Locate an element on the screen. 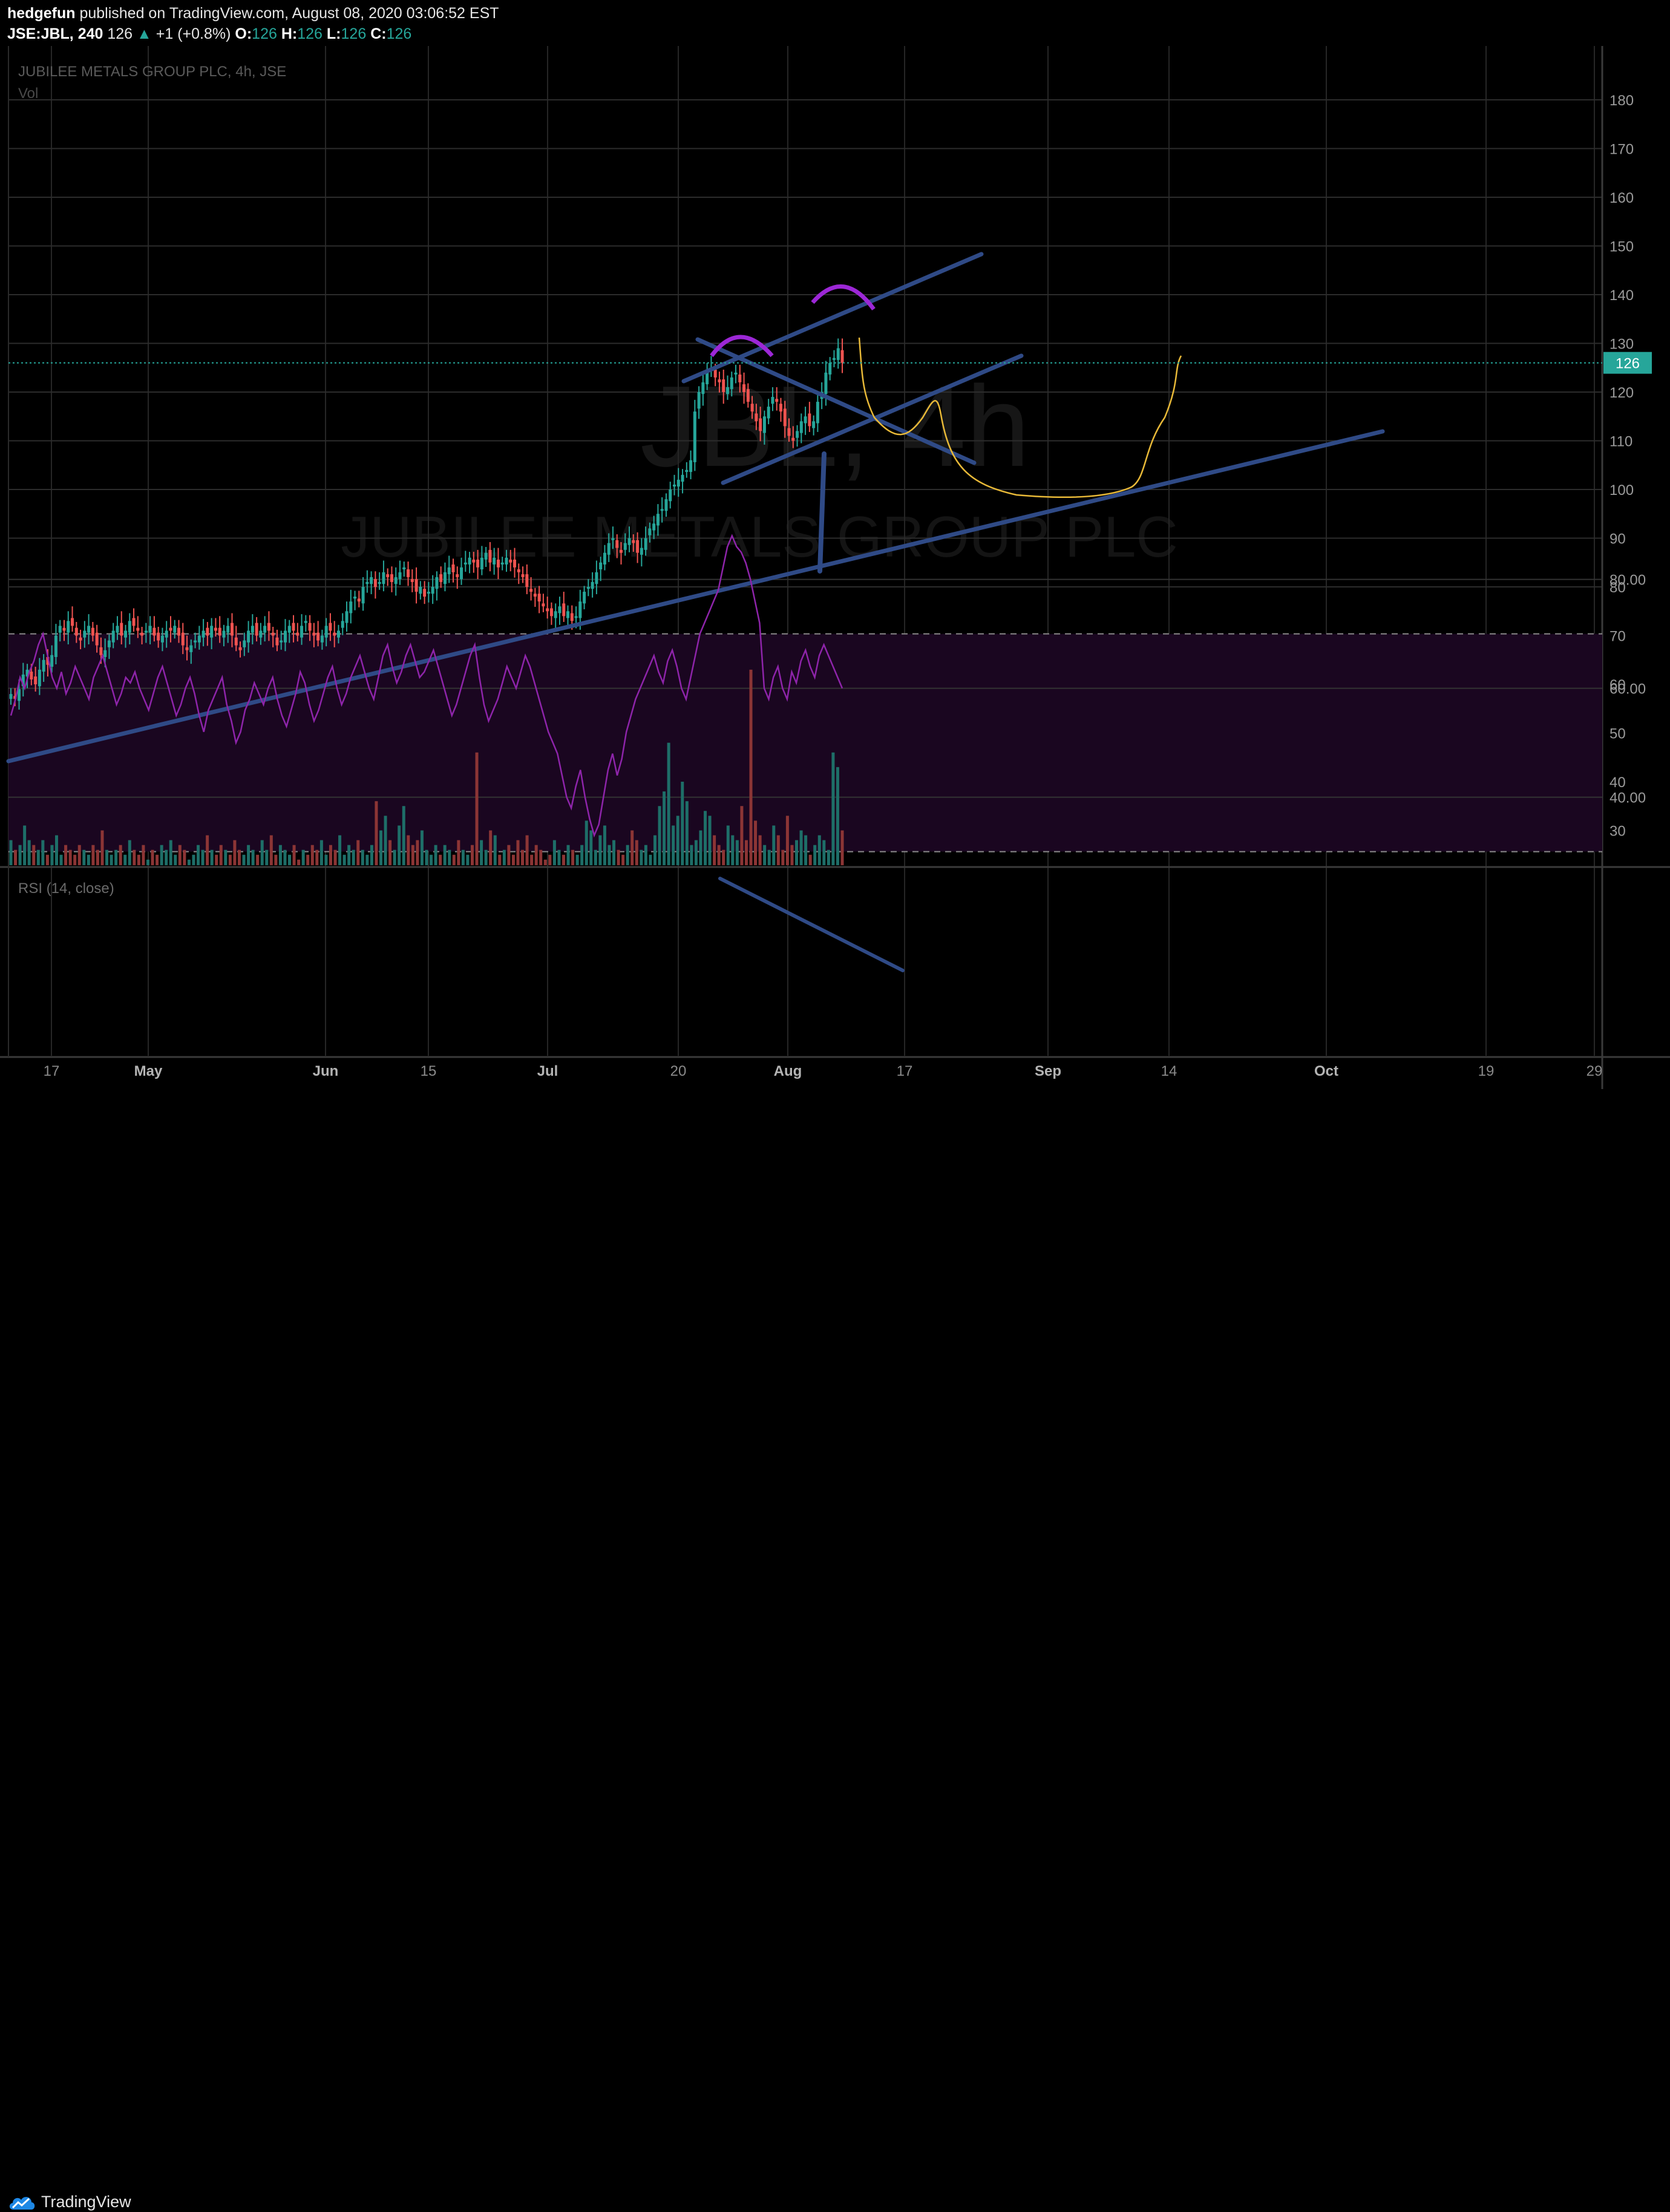 The image size is (1670, 2212). tradingview-logo: TradingView is located at coordinates (69, 2201).